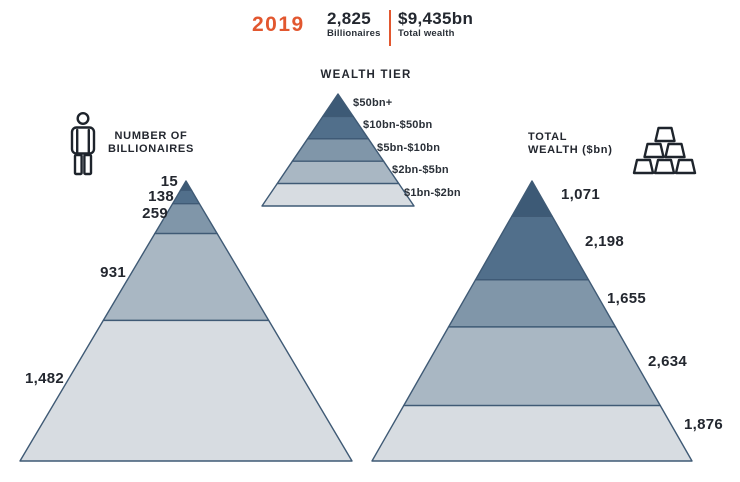 The image size is (740, 482). Describe the element at coordinates (161, 196) in the screenshot. I see `count-tier2-value: 138` at that location.